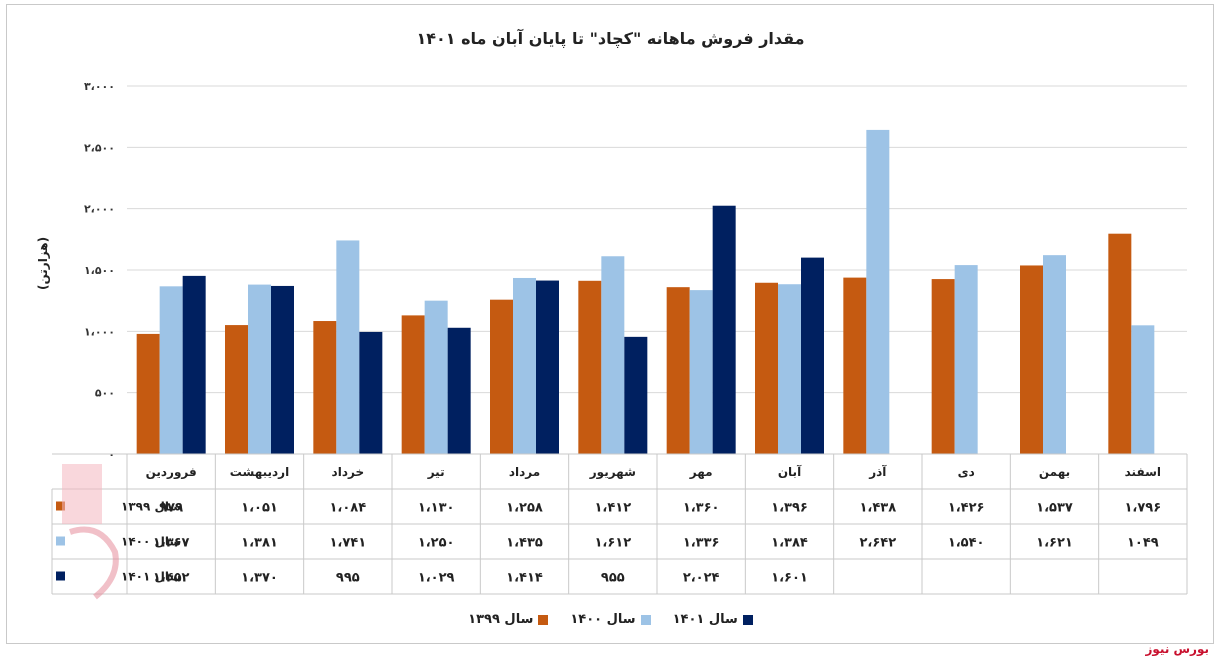  Describe the element at coordinates (151, 507) in the screenshot. I see `table-series-label: سال ۱۳۹۹` at that location.